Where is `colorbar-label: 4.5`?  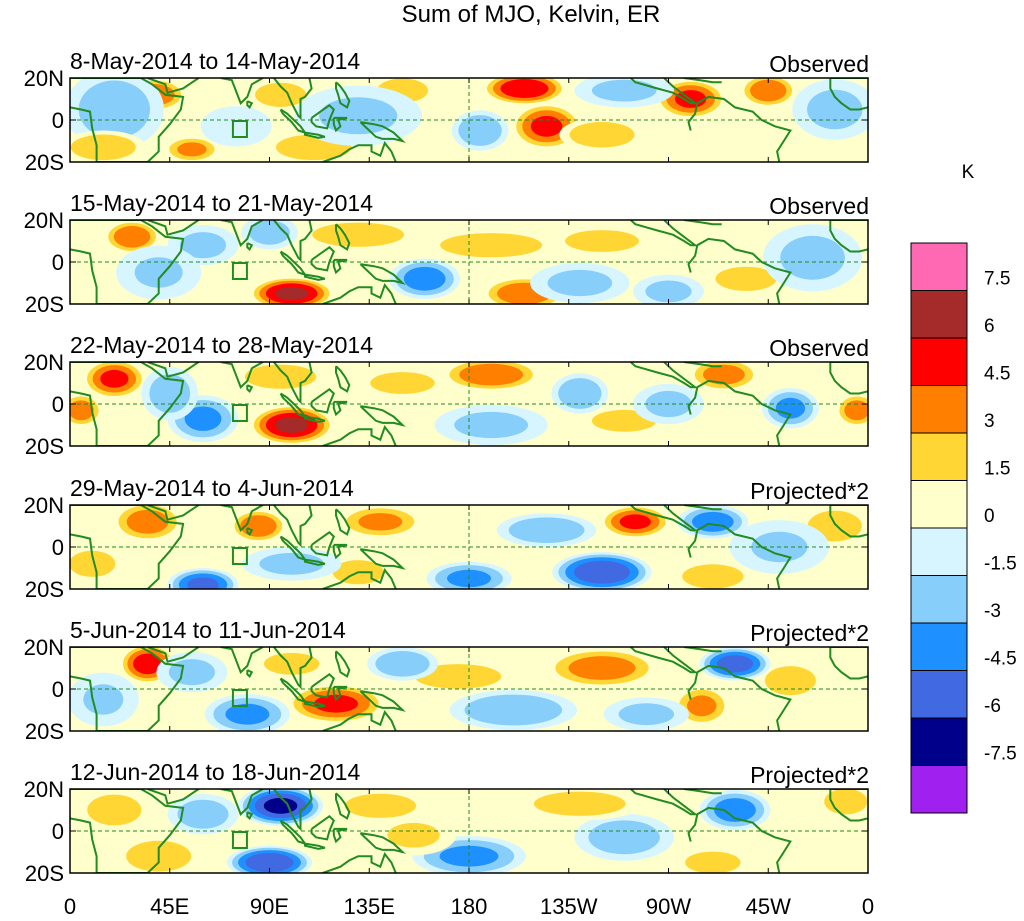
colorbar-label: 4.5 is located at coordinates (997, 374).